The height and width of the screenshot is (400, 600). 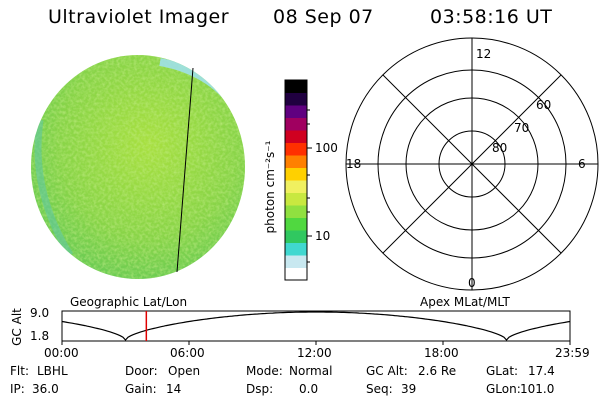 What do you see at coordinates (260, 389) in the screenshot?
I see `status-dsp-key: Dsp:` at bounding box center [260, 389].